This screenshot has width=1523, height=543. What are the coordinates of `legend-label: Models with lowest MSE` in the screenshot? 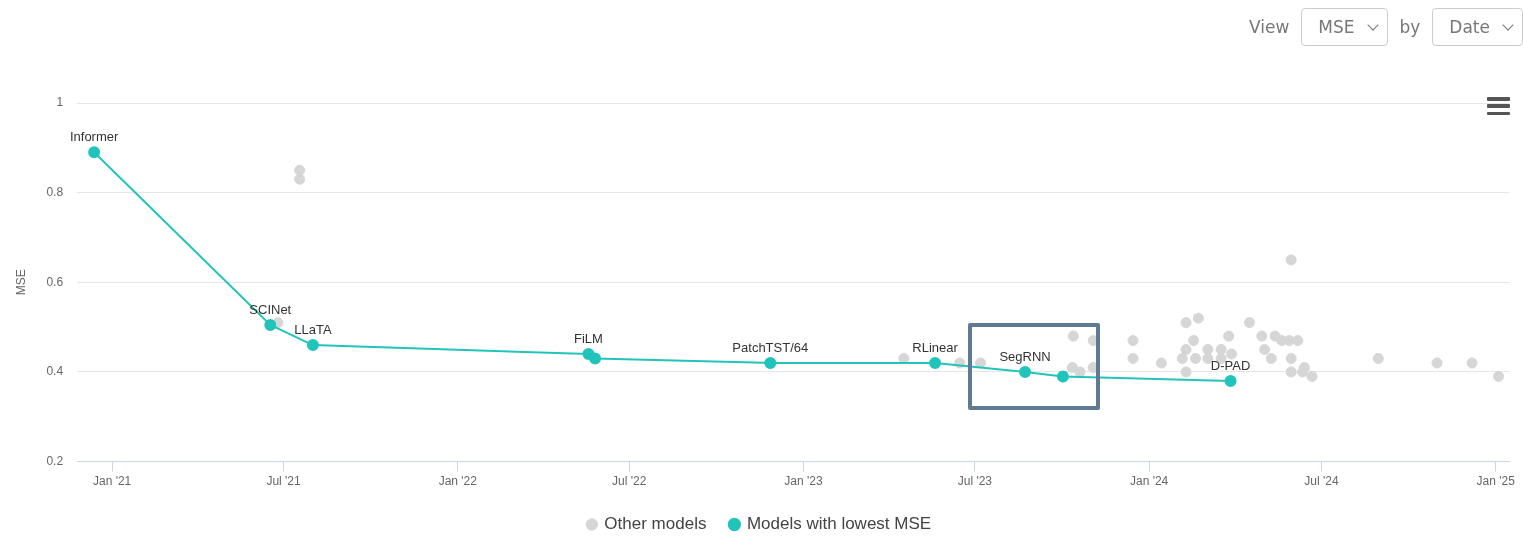 It's located at (839, 524).